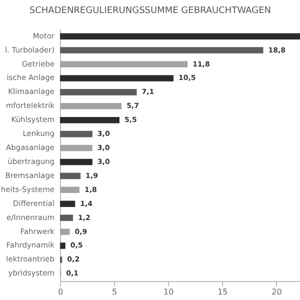  Describe the element at coordinates (223, 292) in the screenshot. I see `x-tick-label: 15` at that location.